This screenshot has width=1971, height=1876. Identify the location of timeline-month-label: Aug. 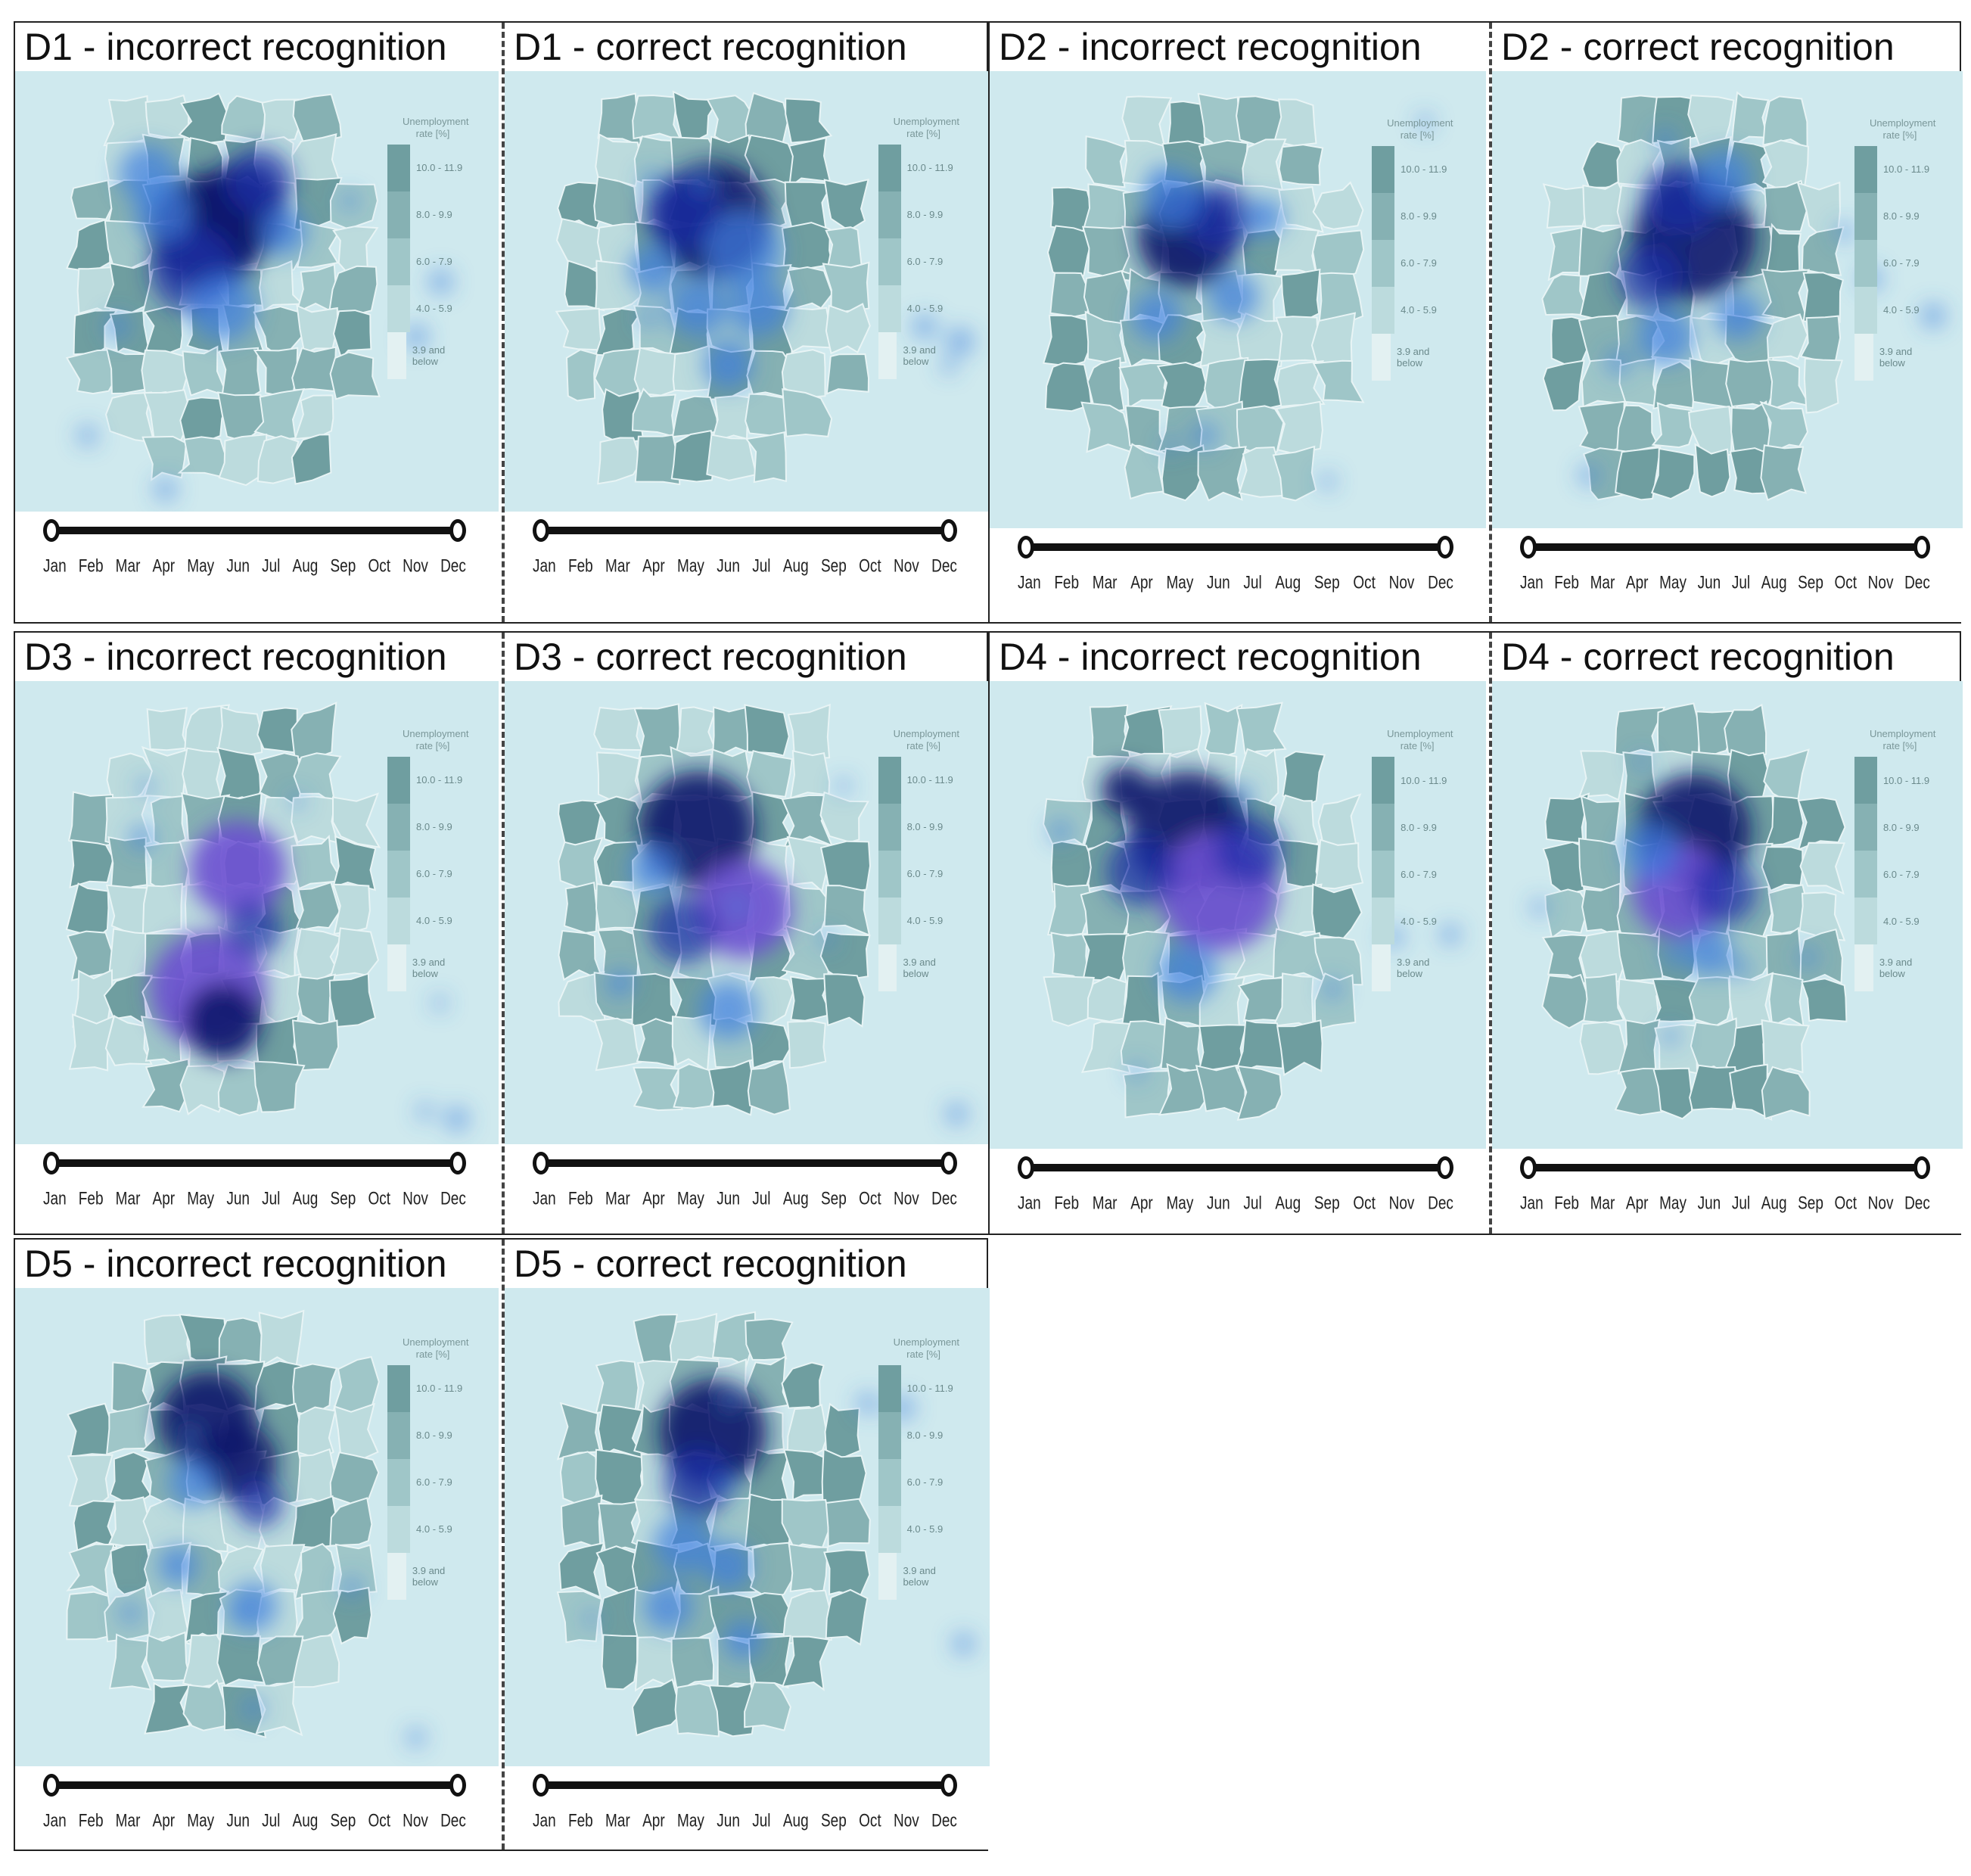
(795, 566).